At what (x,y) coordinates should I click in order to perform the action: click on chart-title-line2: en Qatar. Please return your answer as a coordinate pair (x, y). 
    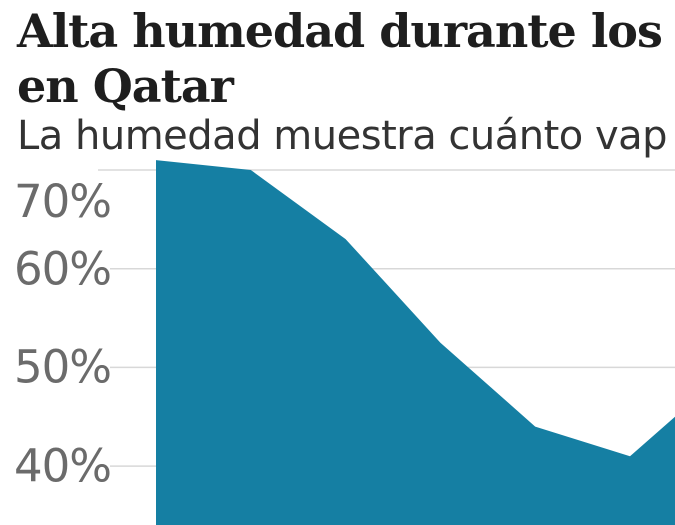
    Looking at the image, I should click on (125, 86).